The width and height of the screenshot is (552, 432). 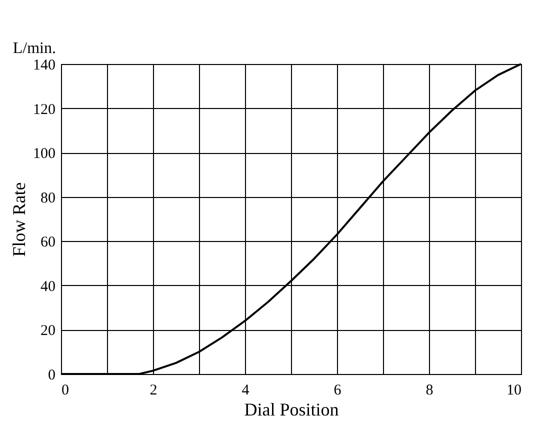 I want to click on x-tick-label: 4, so click(x=246, y=390).